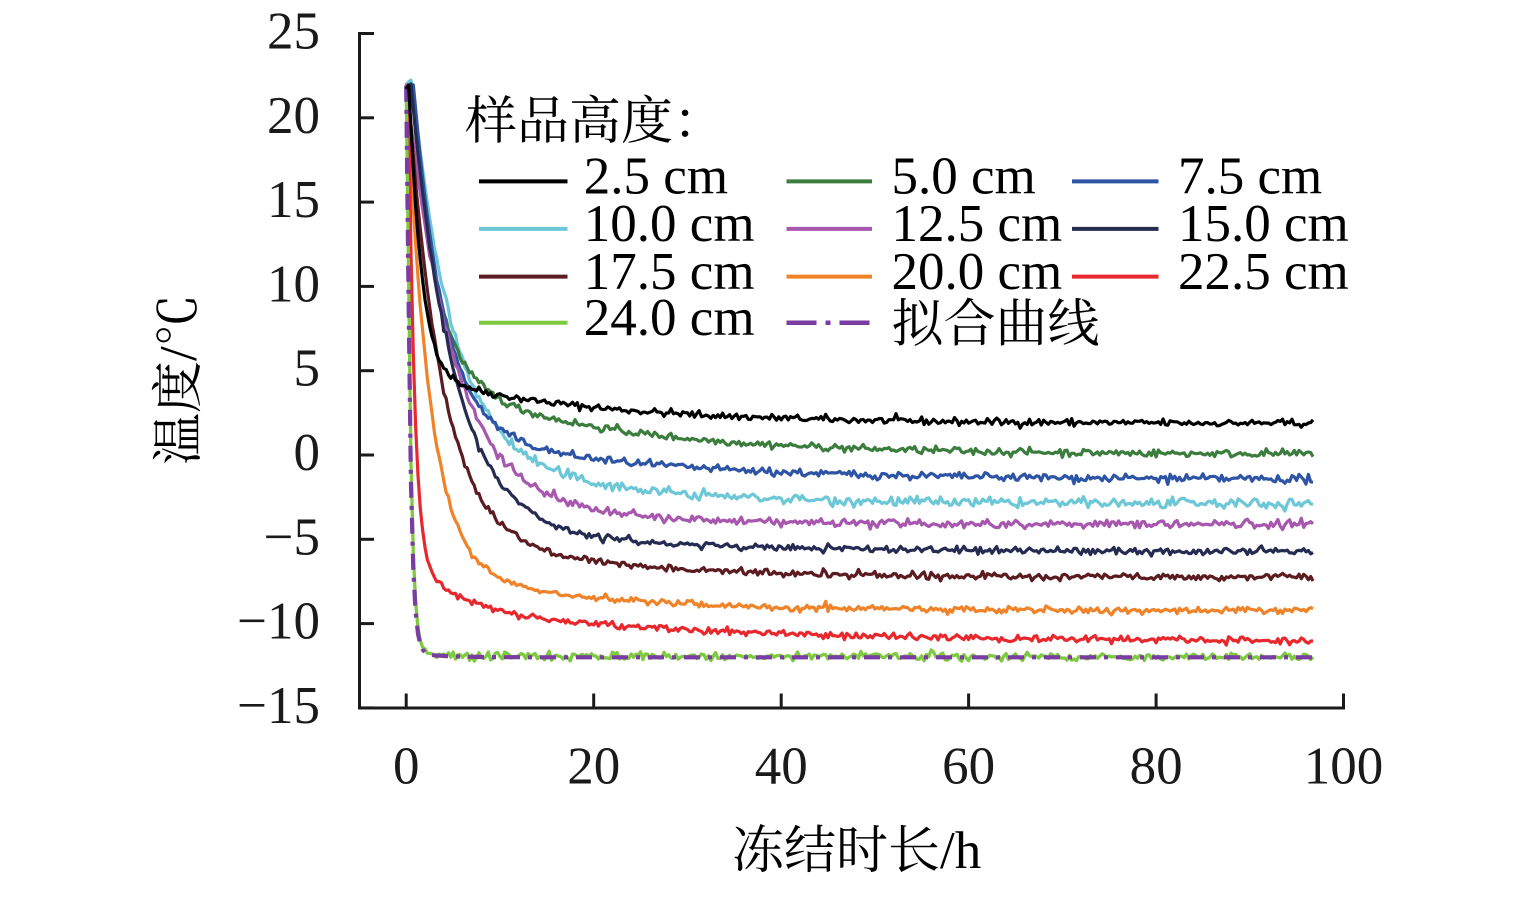  What do you see at coordinates (669, 318) in the screenshot?
I see `svg-text: 24.0 cm` at bounding box center [669, 318].